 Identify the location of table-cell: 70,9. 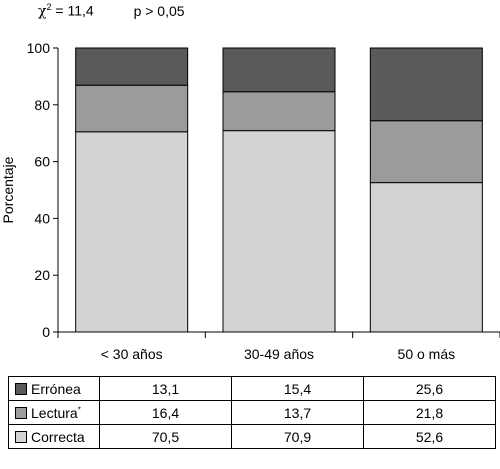
(297, 436).